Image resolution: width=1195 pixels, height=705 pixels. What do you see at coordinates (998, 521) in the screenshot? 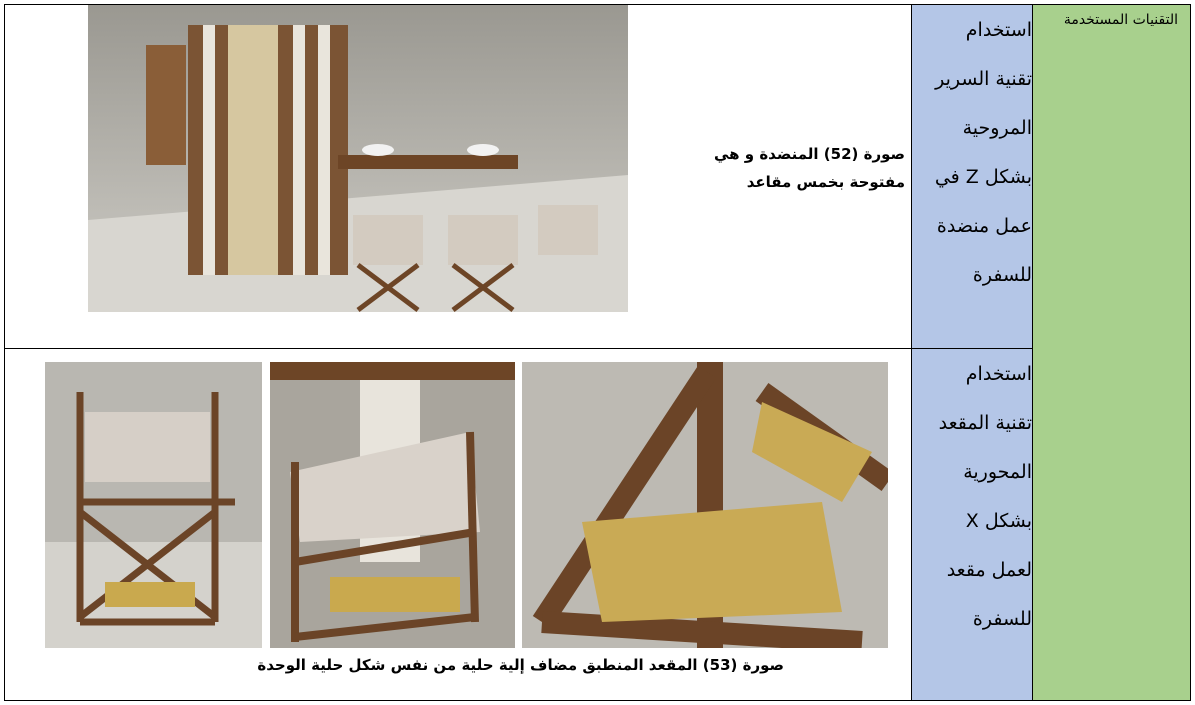
I see `text-line: بشكل X` at bounding box center [998, 521].